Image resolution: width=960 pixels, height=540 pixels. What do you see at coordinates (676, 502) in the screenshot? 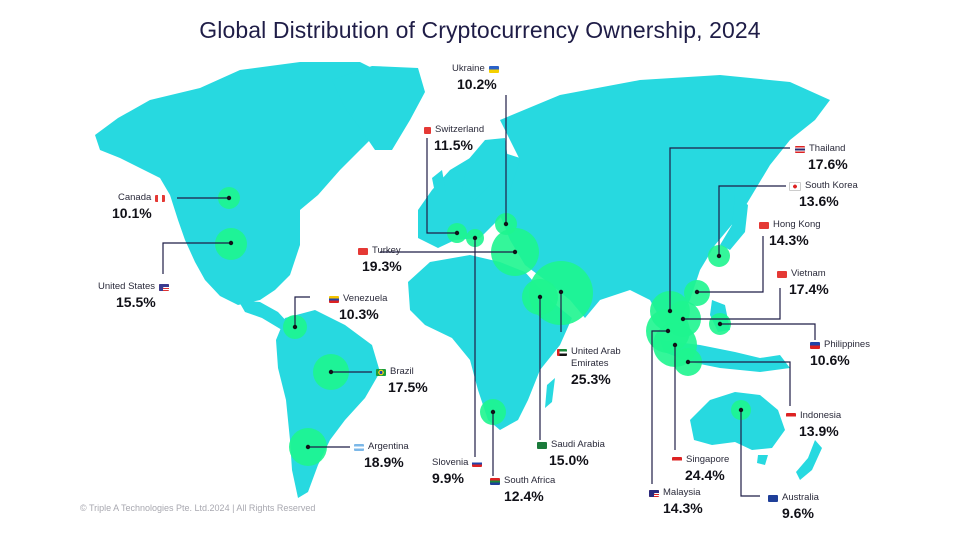
I see `label-malaysia: Malaysia 14.3%` at bounding box center [676, 502].